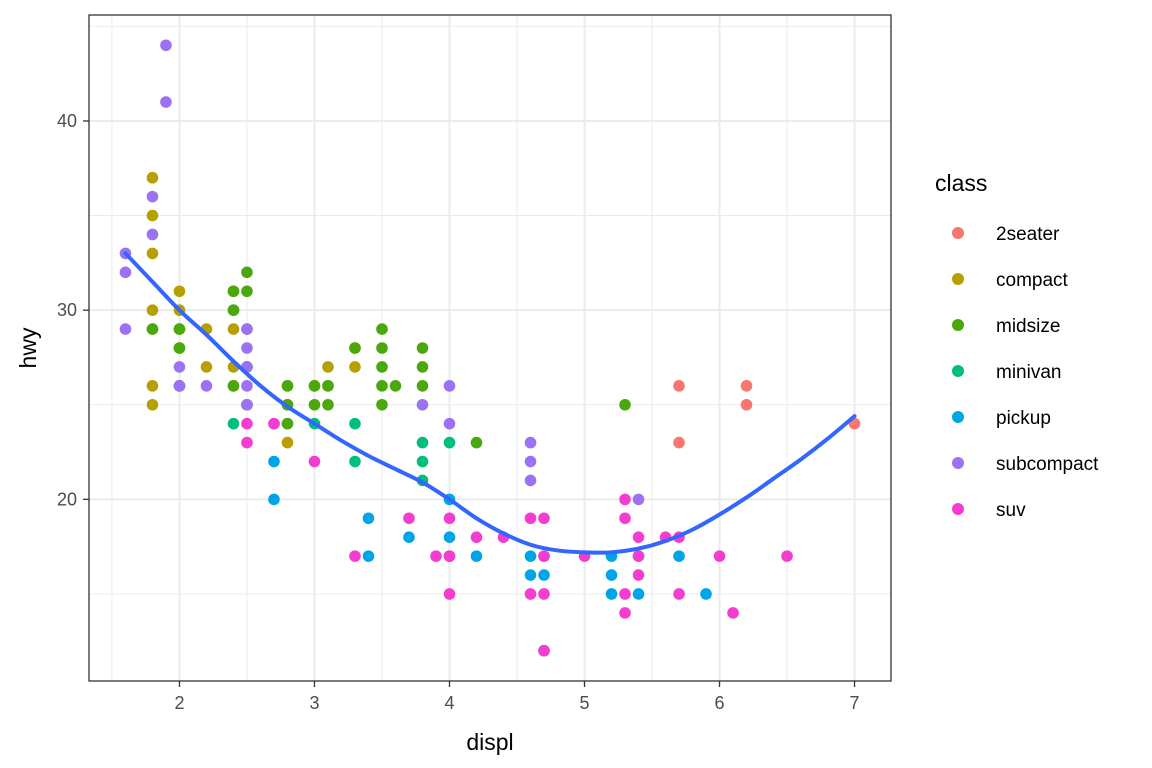 The image size is (1152, 768). What do you see at coordinates (958, 325) in the screenshot?
I see `legend-key-midsize` at bounding box center [958, 325].